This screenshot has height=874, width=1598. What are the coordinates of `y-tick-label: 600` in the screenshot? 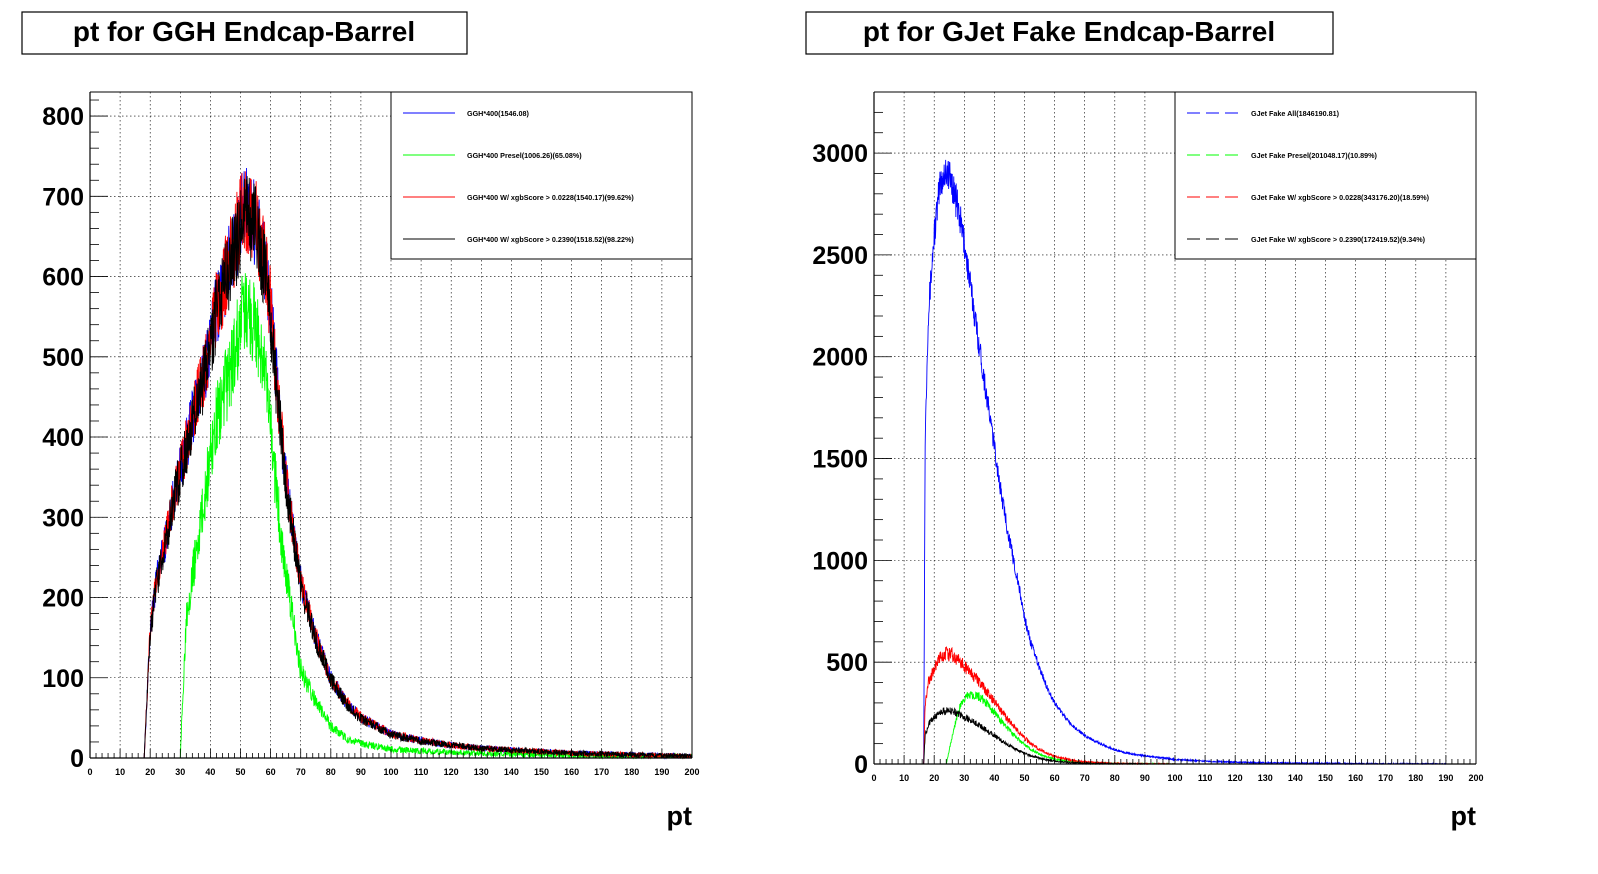 It's located at (63, 278).